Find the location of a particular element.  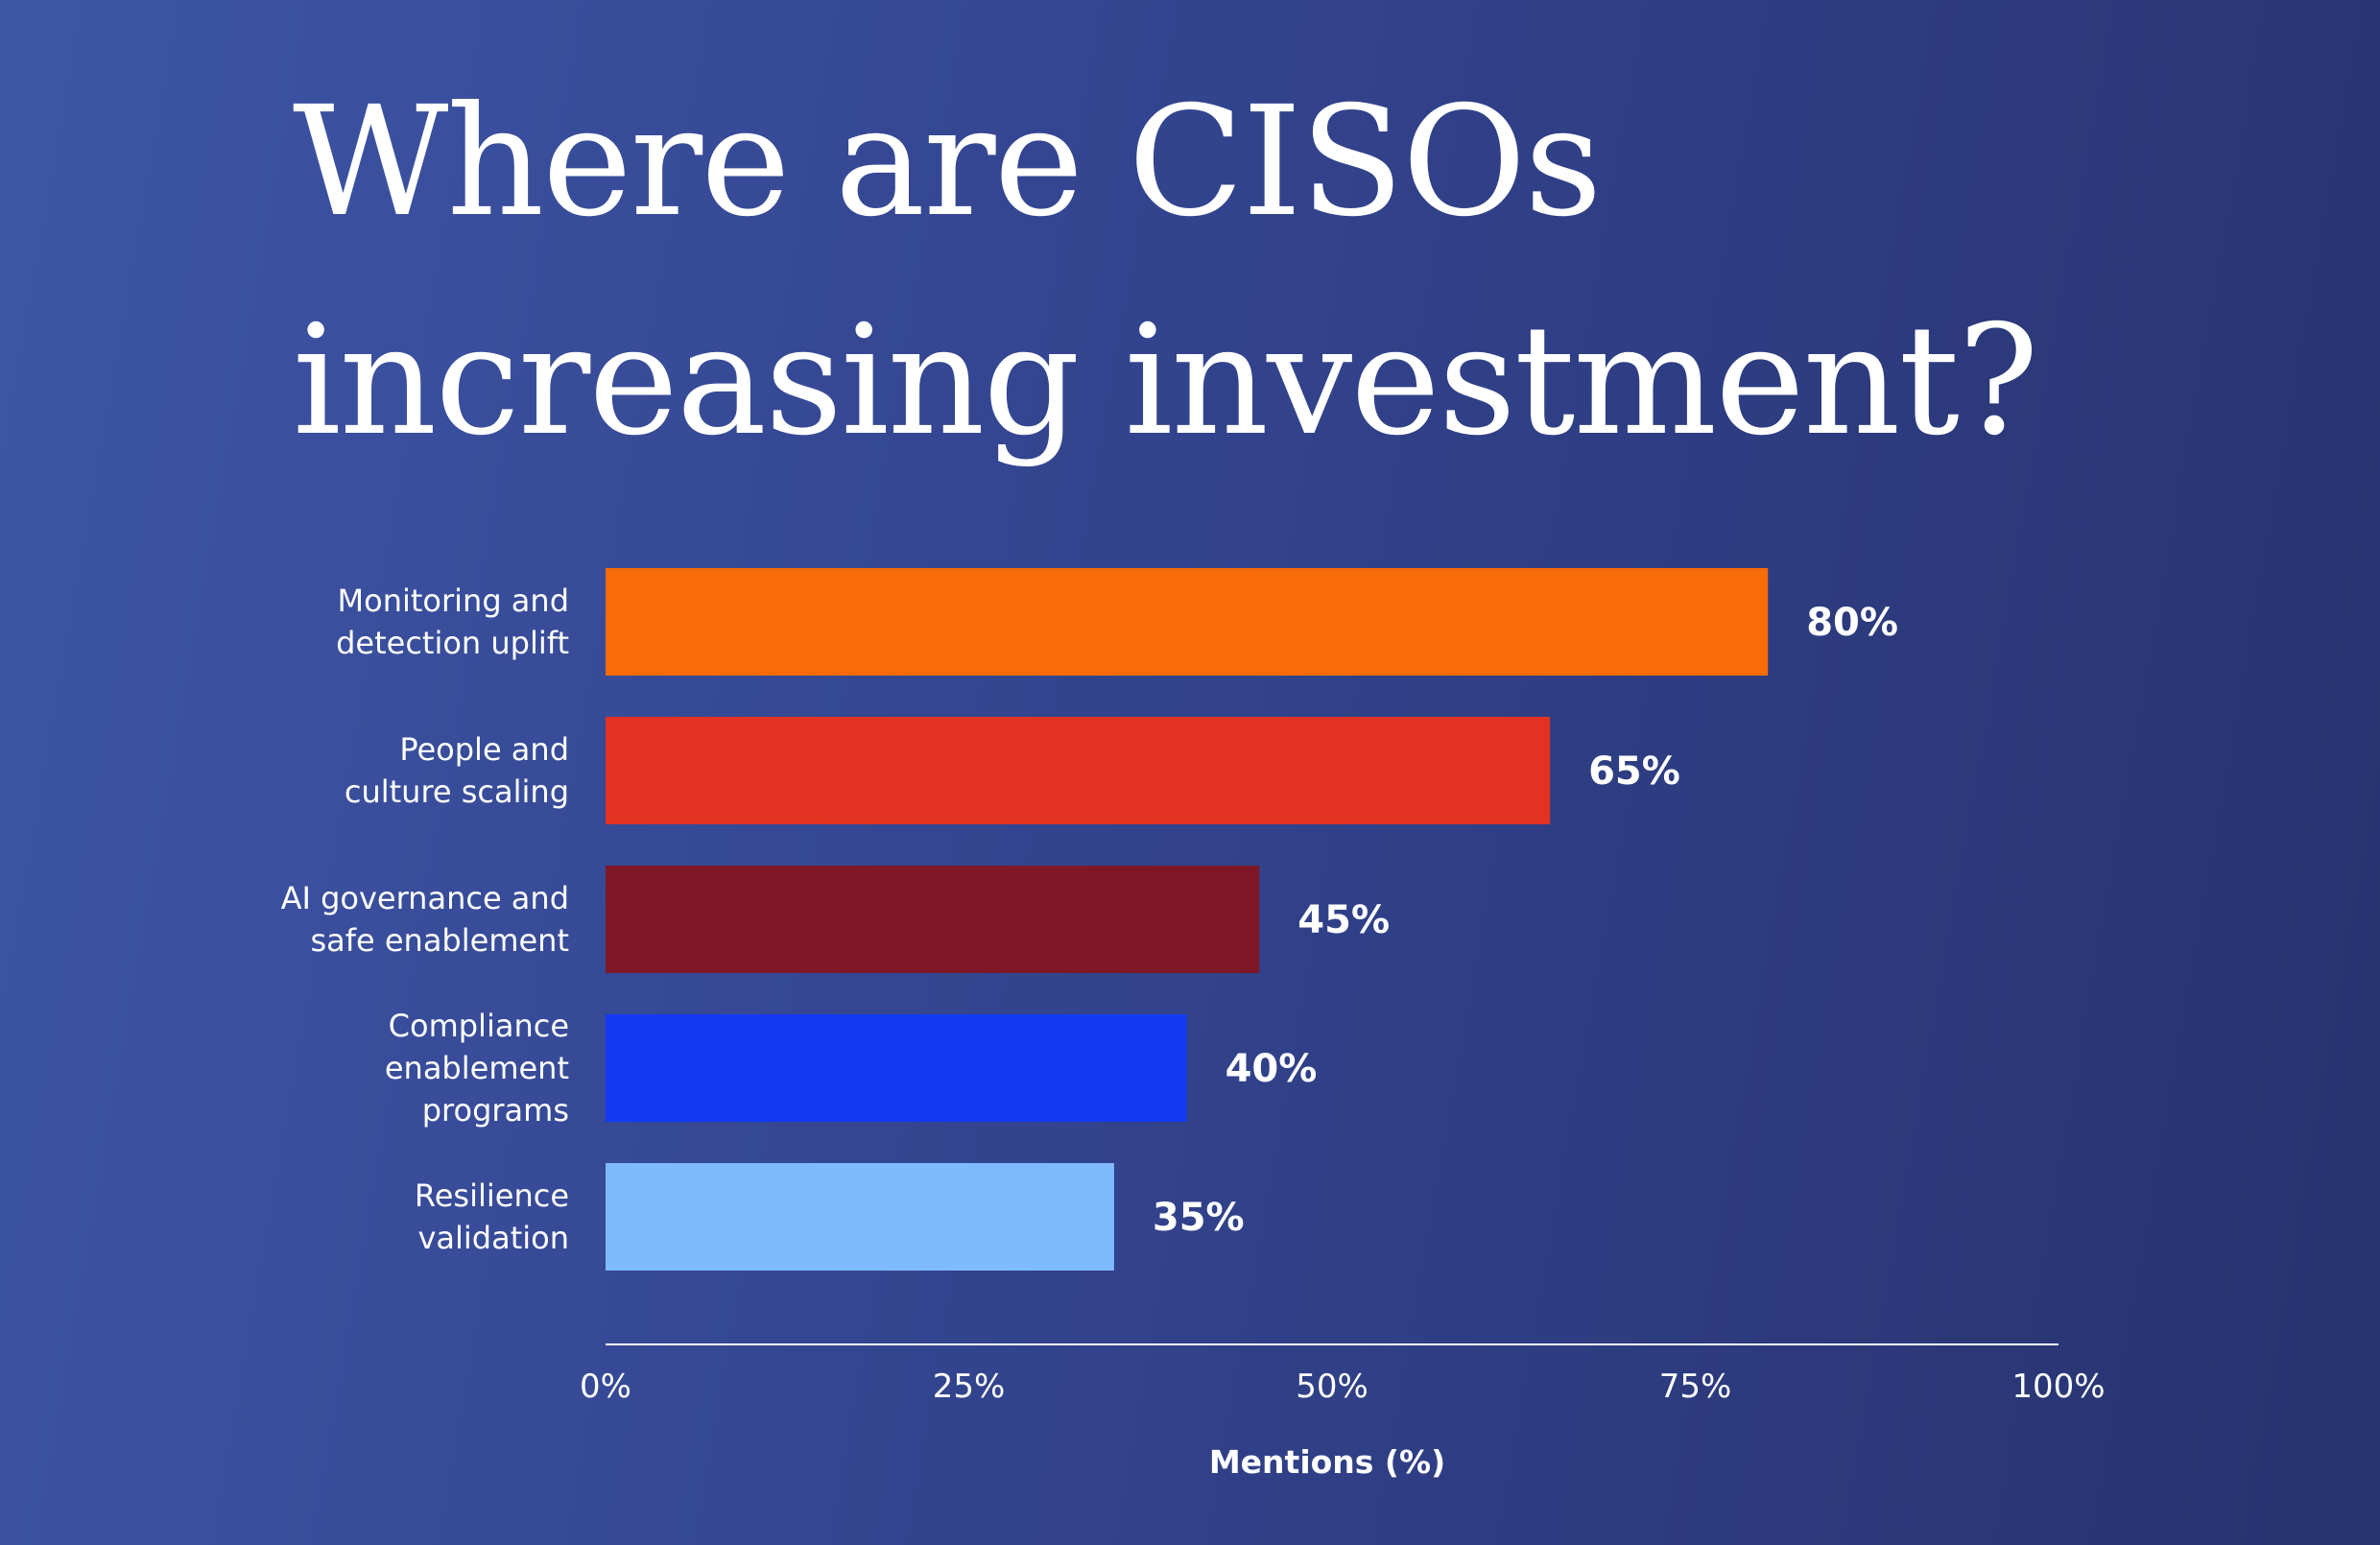

x-tick-label: 0% is located at coordinates (606, 1387).